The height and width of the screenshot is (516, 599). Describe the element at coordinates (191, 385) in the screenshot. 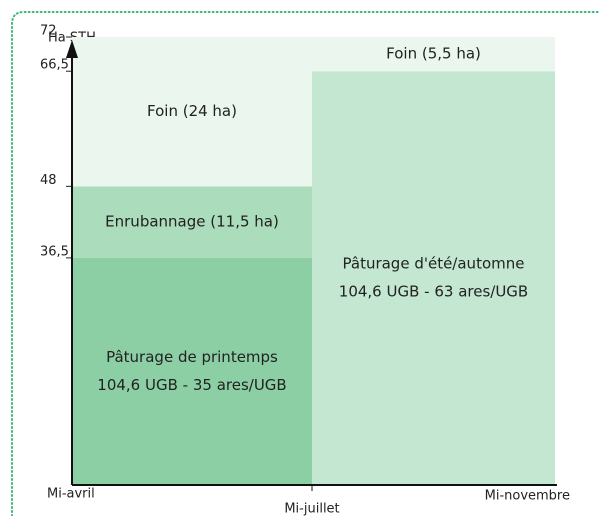

I see `segment-label: 104,6 UGB - 35 ares/UGB` at that location.